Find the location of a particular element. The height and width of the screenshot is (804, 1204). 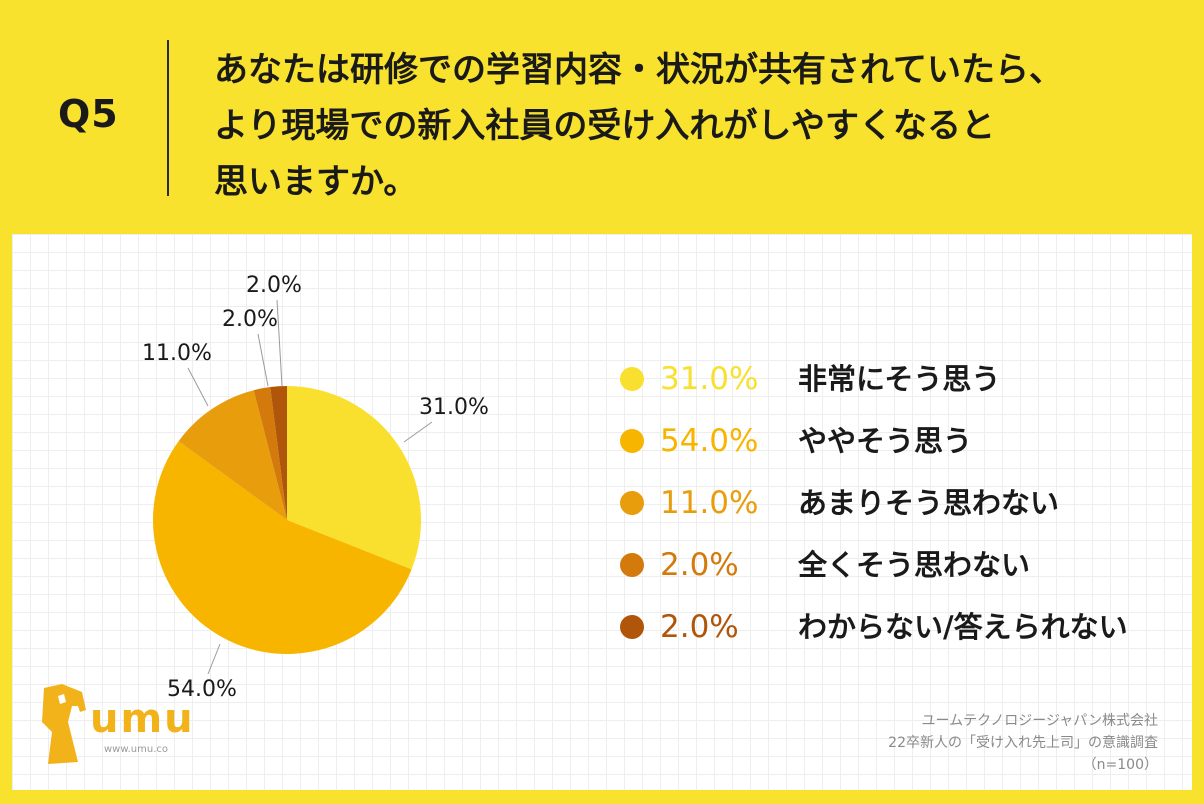

legend-label: わからない/答えられない is located at coordinates (963, 627).